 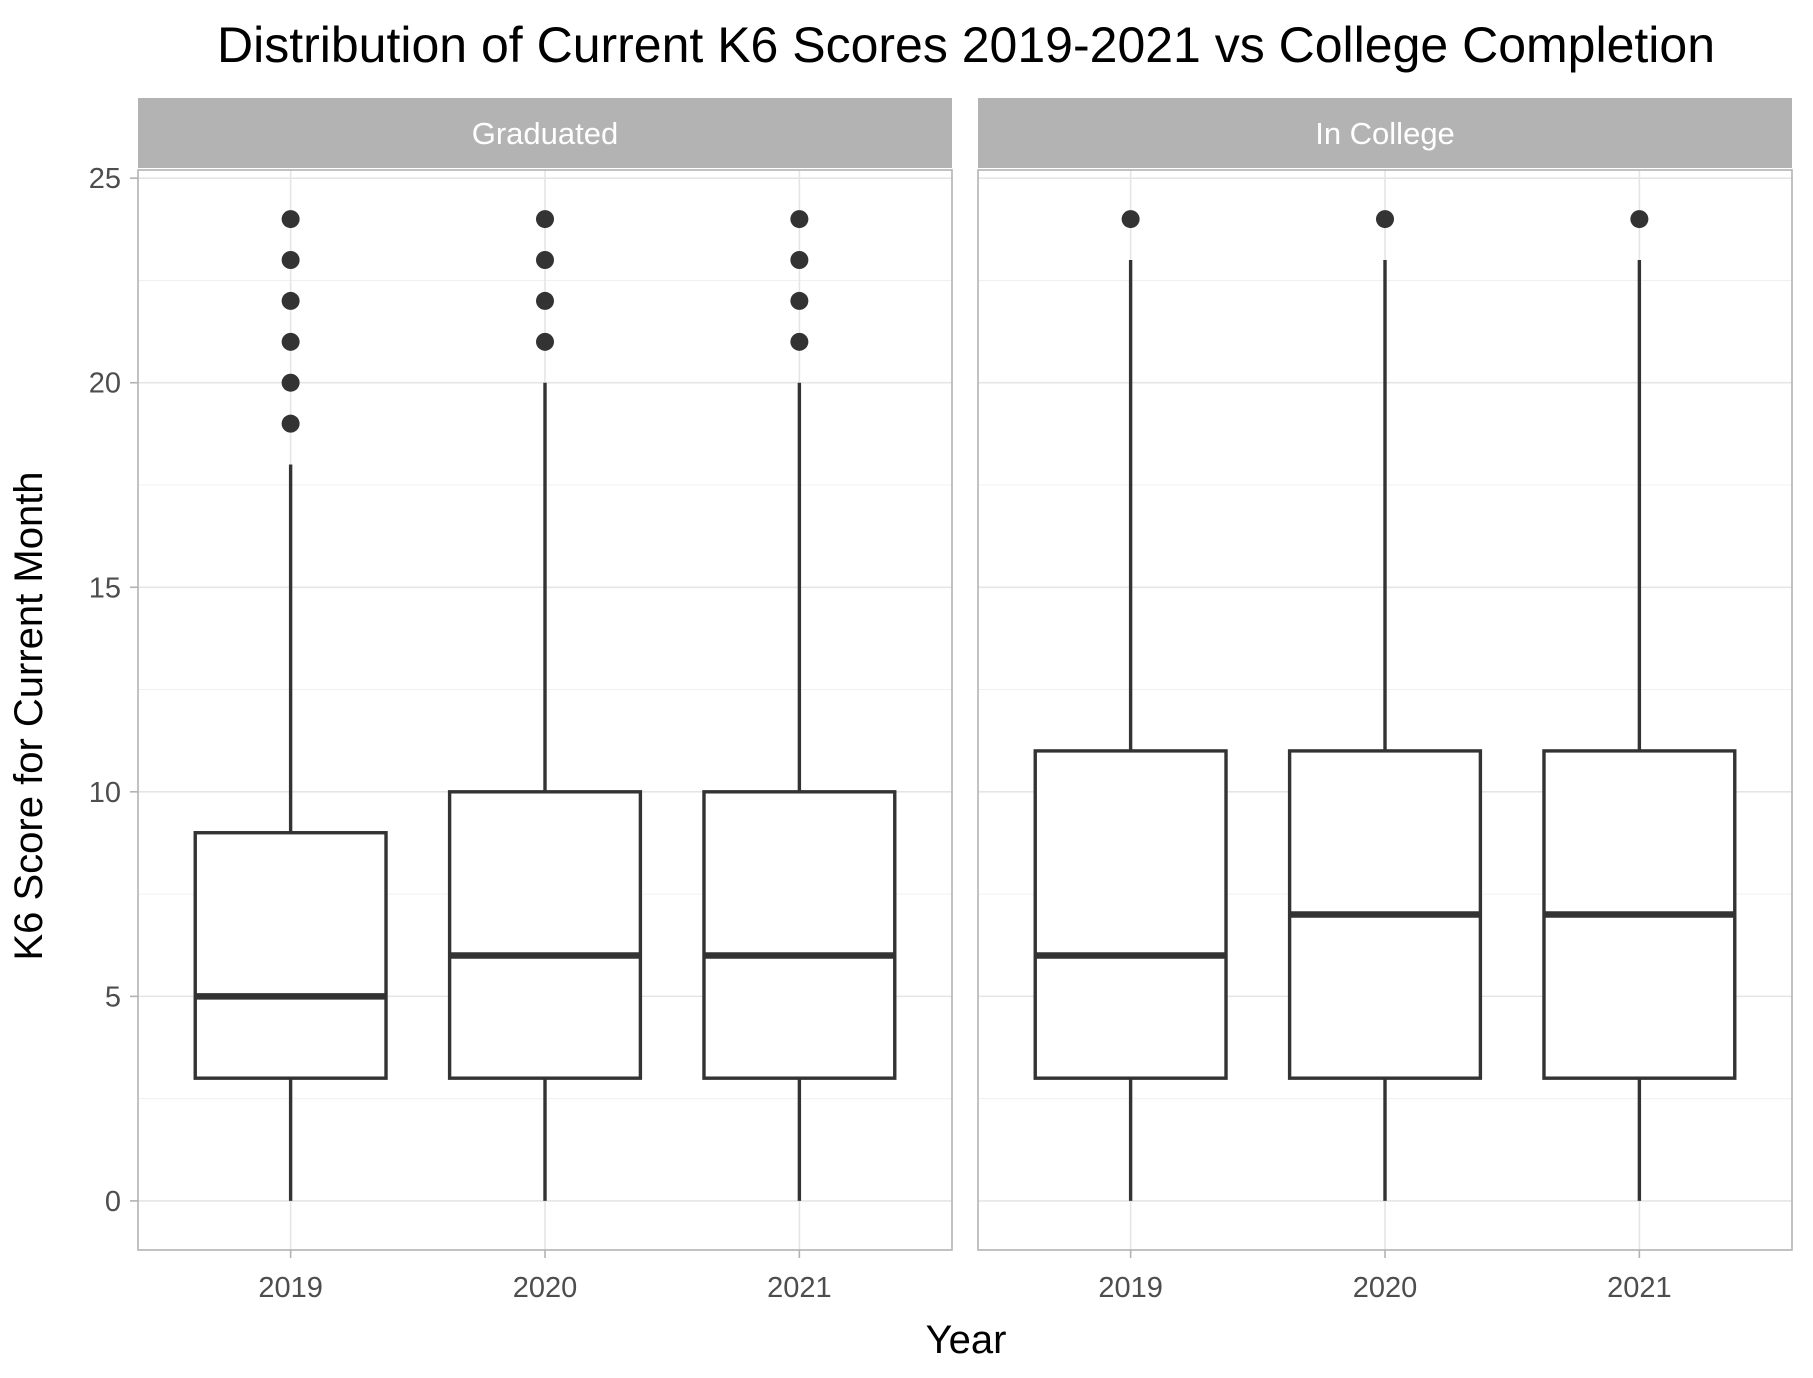 What do you see at coordinates (105, 384) in the screenshot?
I see `y-tick-label-20: 20` at bounding box center [105, 384].